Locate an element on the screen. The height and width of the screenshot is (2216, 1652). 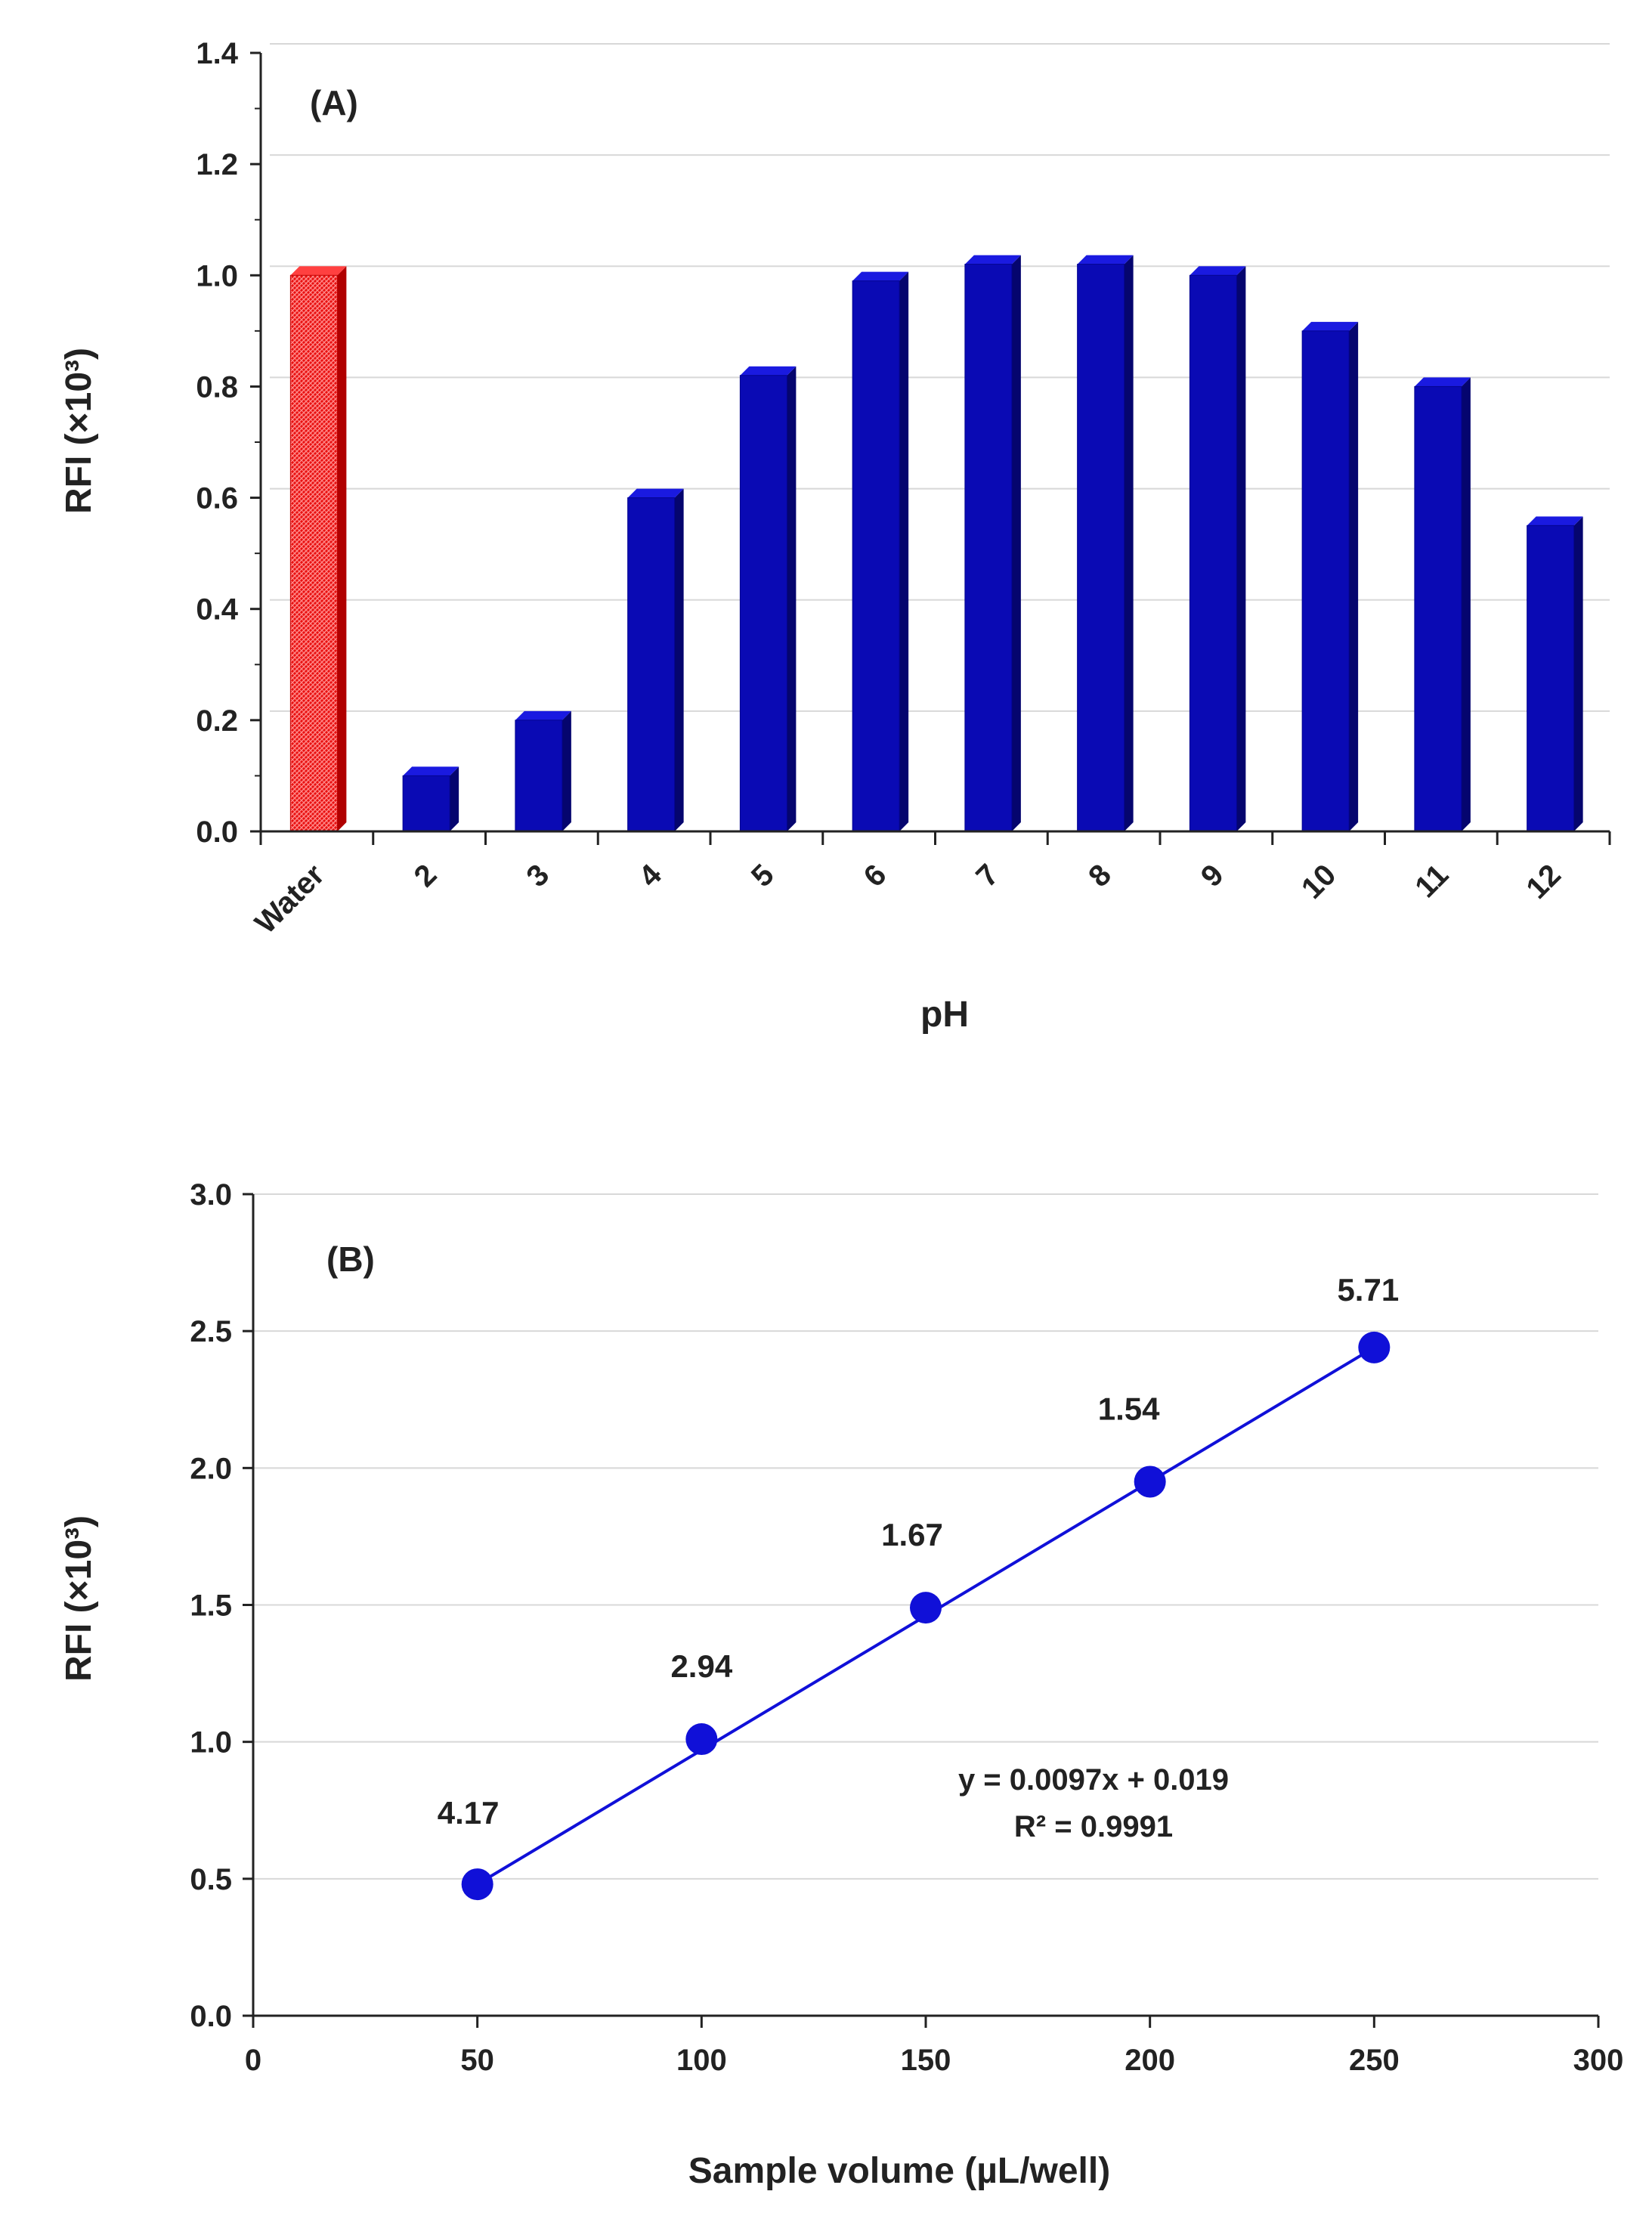
chart-a-x-tick-label: 6 is located at coordinates (875, 875).